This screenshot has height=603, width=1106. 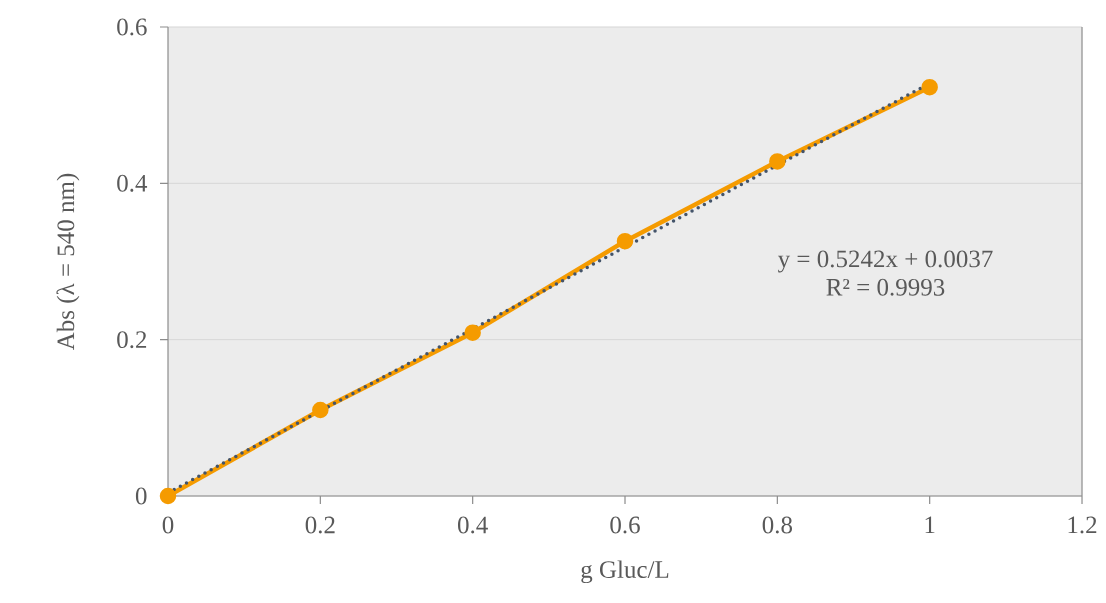 What do you see at coordinates (885, 287) in the screenshot?
I see `annotation: R² = 0.9993` at bounding box center [885, 287].